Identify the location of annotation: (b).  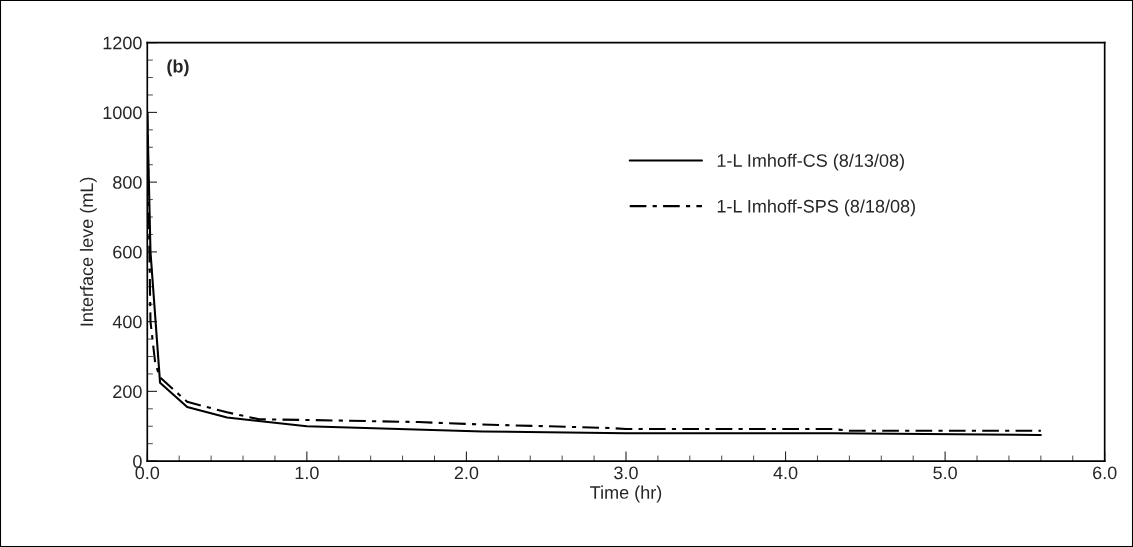
(178, 68).